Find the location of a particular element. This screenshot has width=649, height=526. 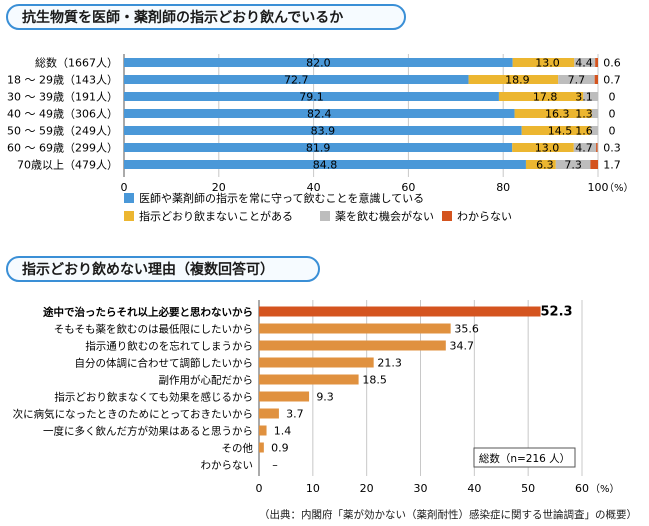

chart2-category-label: 途中で治ったらそれ以上必要と思わないから is located at coordinates (148, 312).